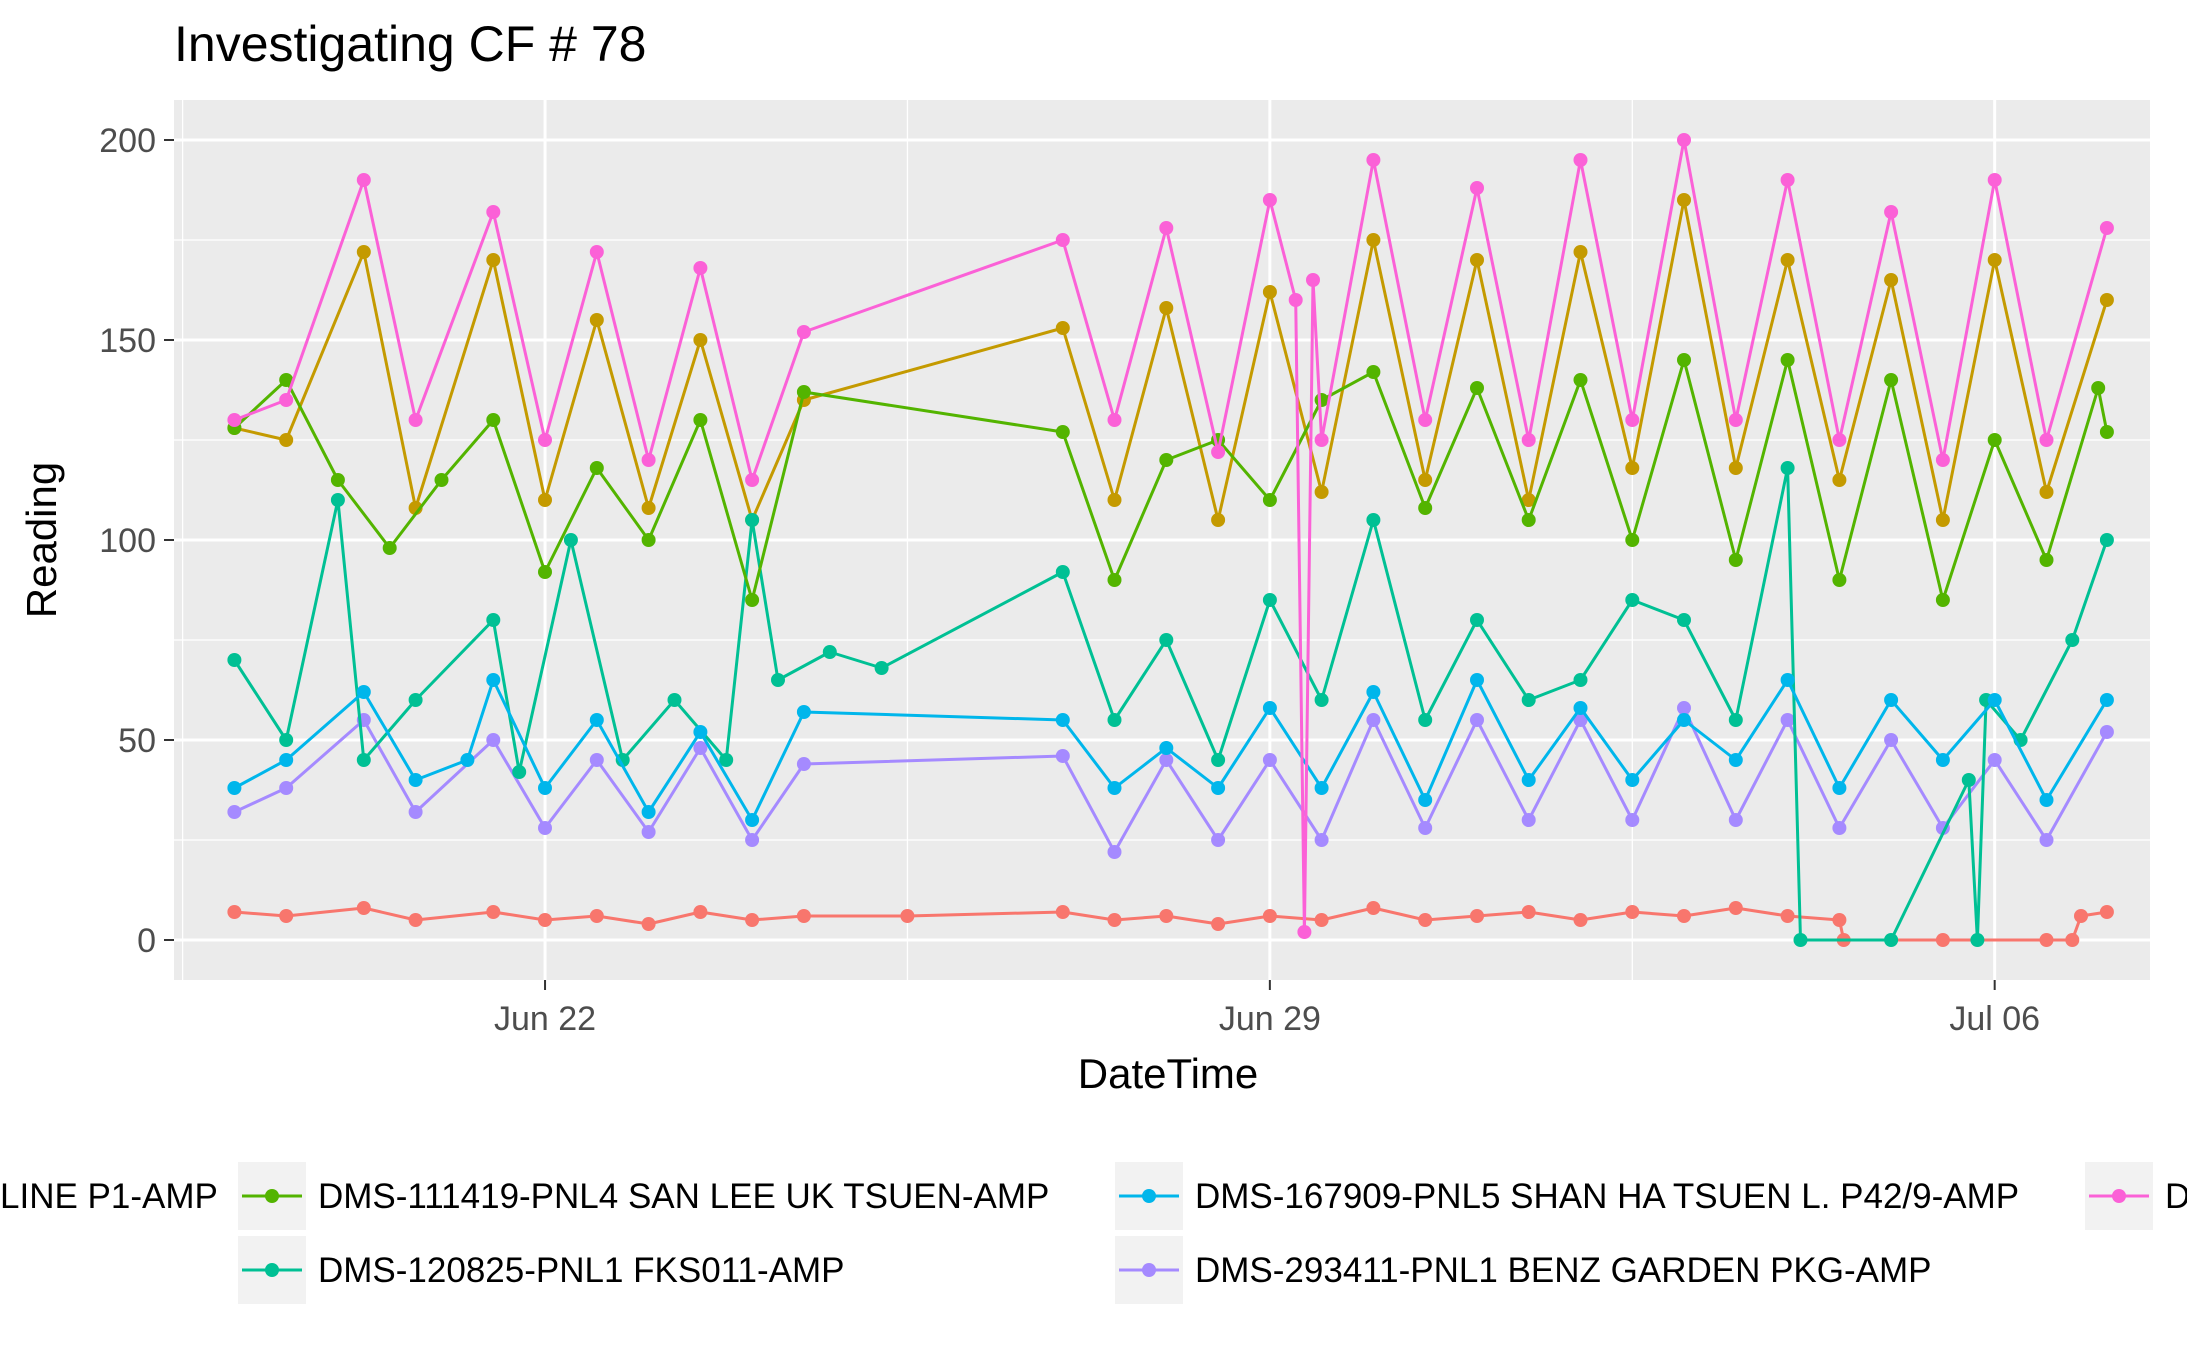 The image size is (2187, 1350). Describe the element at coordinates (1270, 1019) in the screenshot. I see `x-tick-label: Jun 29` at that location.